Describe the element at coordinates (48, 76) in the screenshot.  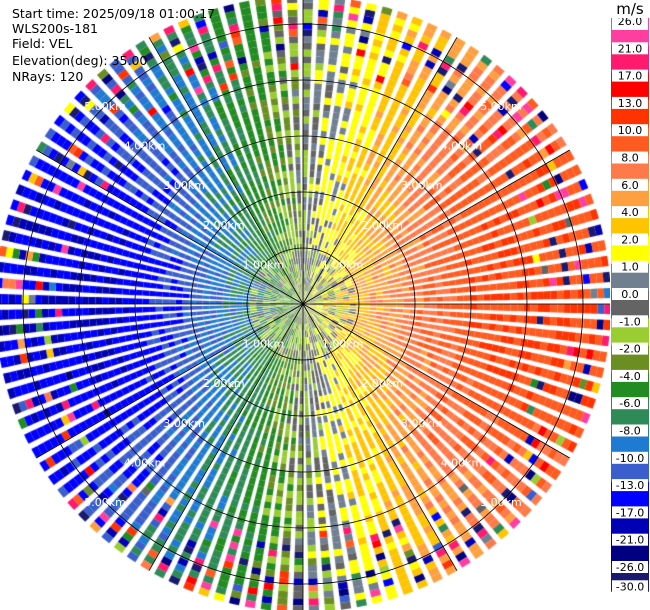
I see `nrays-label: NRays: 120` at that location.